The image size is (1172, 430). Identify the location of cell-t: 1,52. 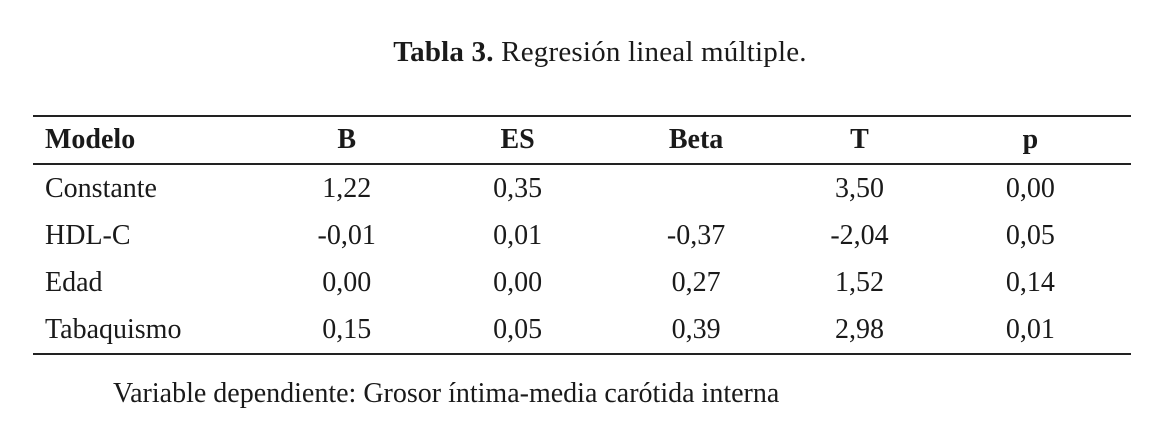
(859, 282).